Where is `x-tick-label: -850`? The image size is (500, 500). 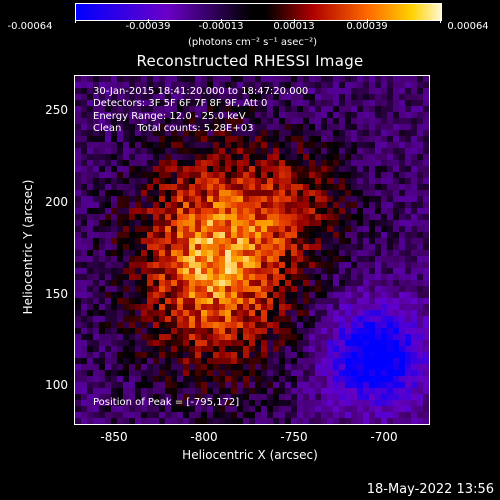 x-tick-label: -850 is located at coordinates (114, 437).